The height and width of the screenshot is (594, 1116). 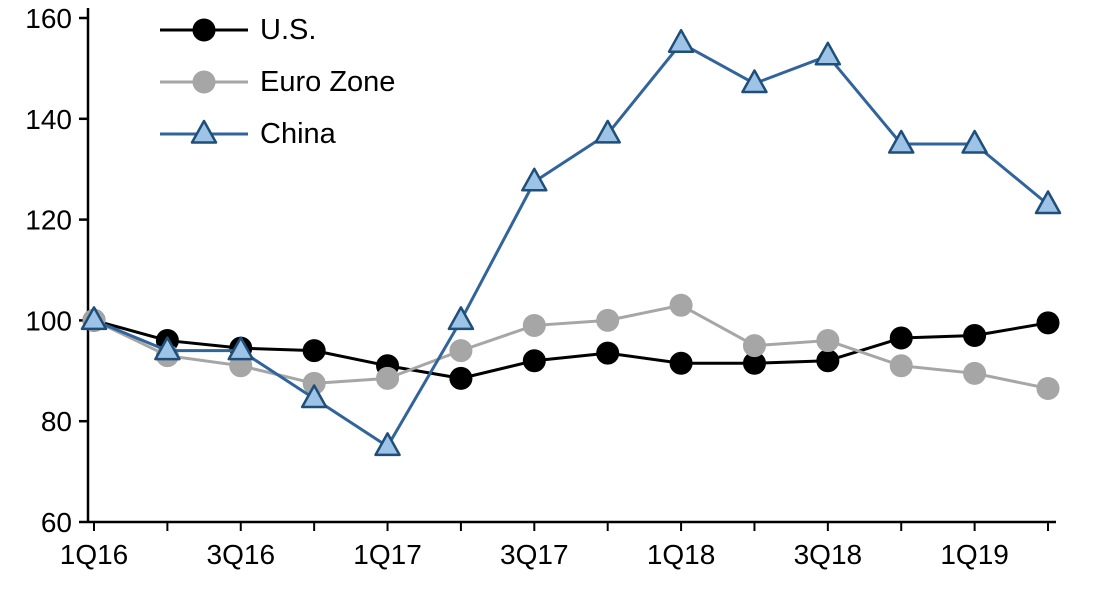 I want to click on svg-text: 60, so click(x=56, y=522).